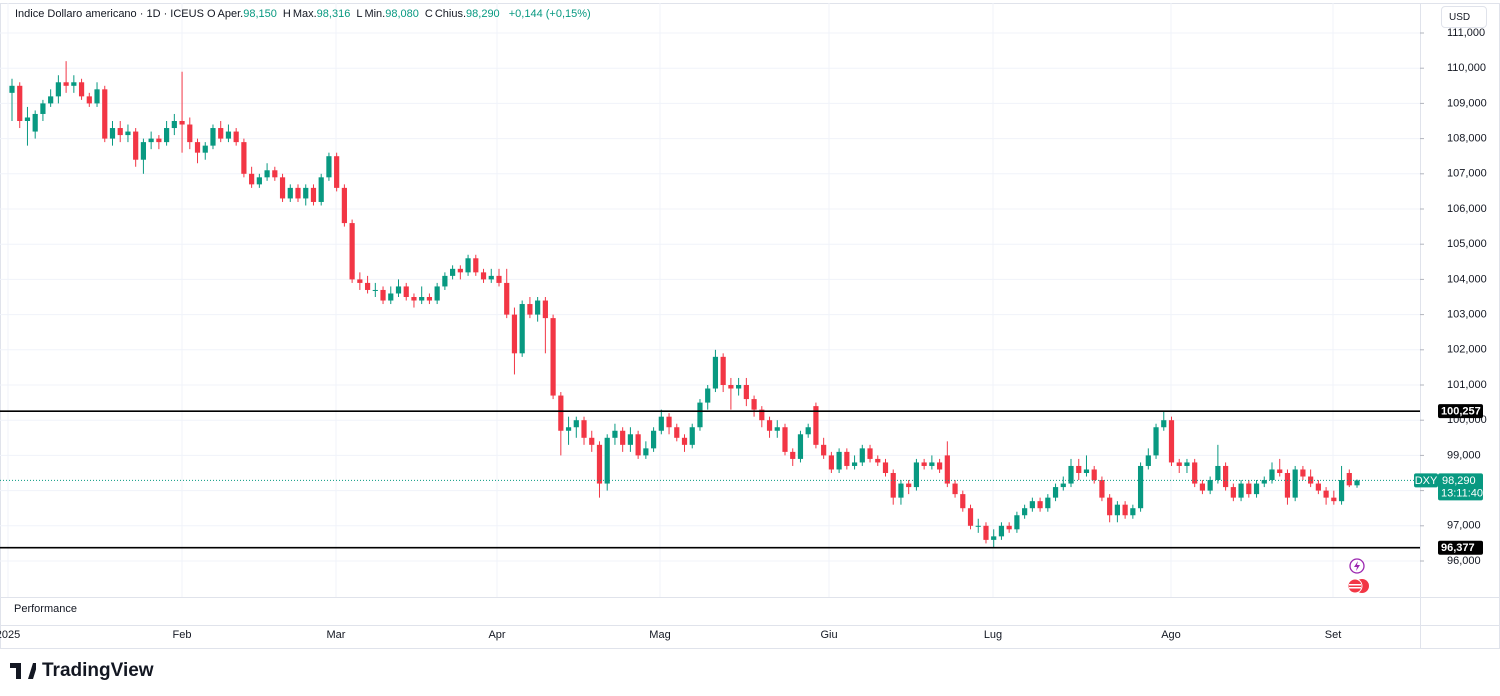 The width and height of the screenshot is (1500, 696). Describe the element at coordinates (993, 635) in the screenshot. I see `x-tick-label: Lug` at that location.